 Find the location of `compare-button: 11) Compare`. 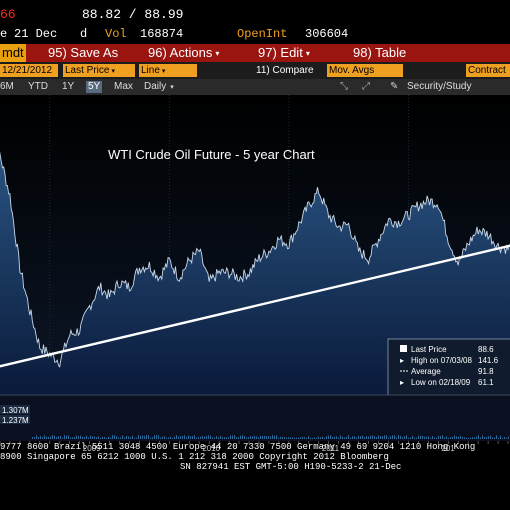

compare-button: 11) Compare is located at coordinates (285, 70).